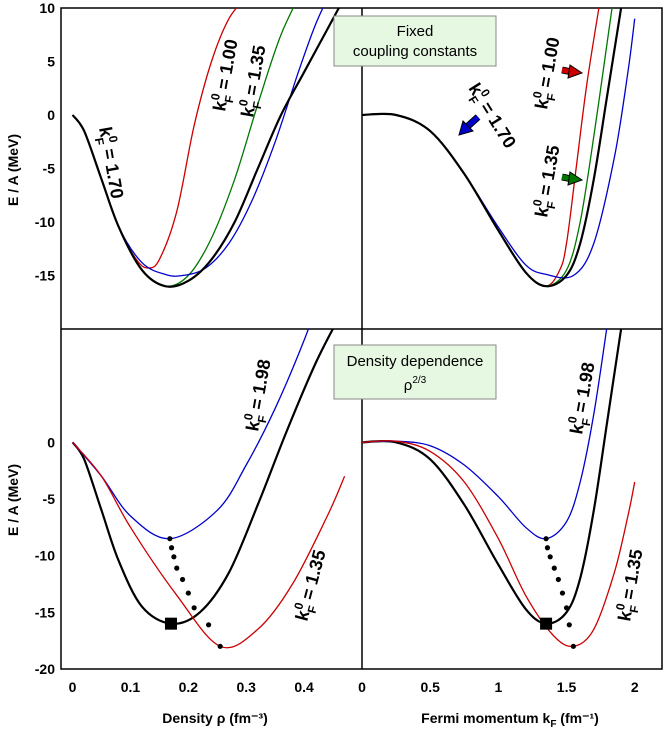 This screenshot has width=664, height=735. Describe the element at coordinates (415, 384) in the screenshot. I see `density-box-line2: ρ2/3` at that location.